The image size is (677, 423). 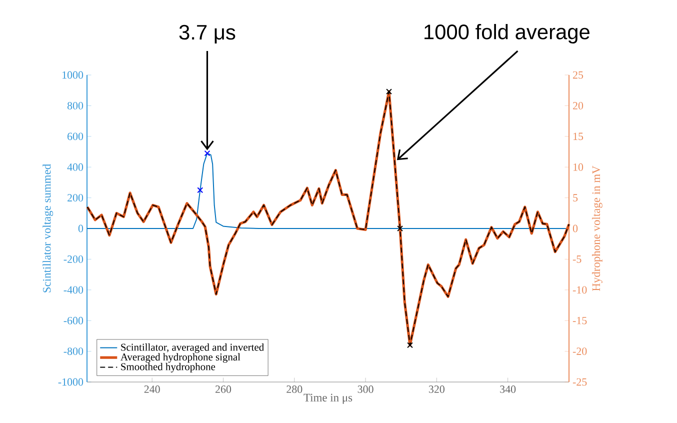 I want to click on y2-tick-label: 10, so click(x=578, y=167).